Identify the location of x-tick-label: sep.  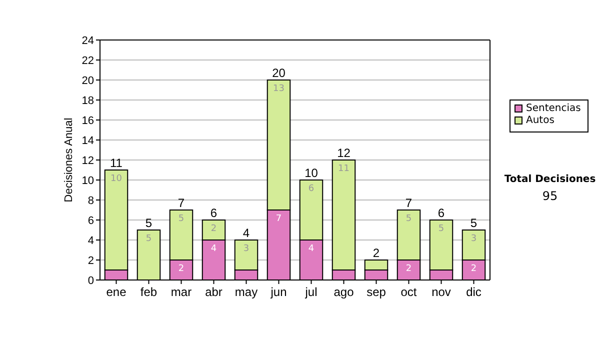
(376, 292).